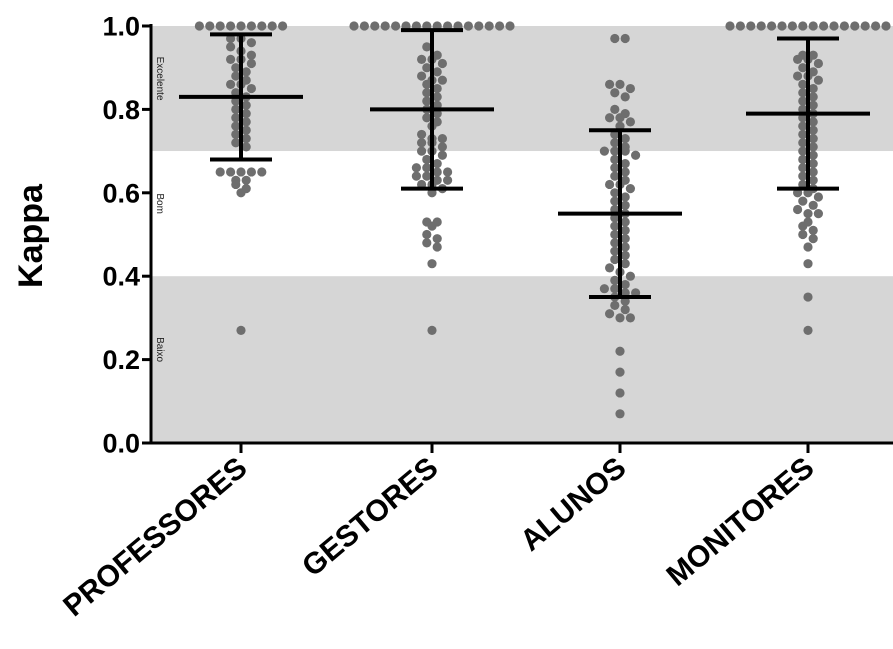 This screenshot has height=649, width=893. What do you see at coordinates (121, 193) in the screenshot?
I see `y-tick-label: 0.6` at bounding box center [121, 193].